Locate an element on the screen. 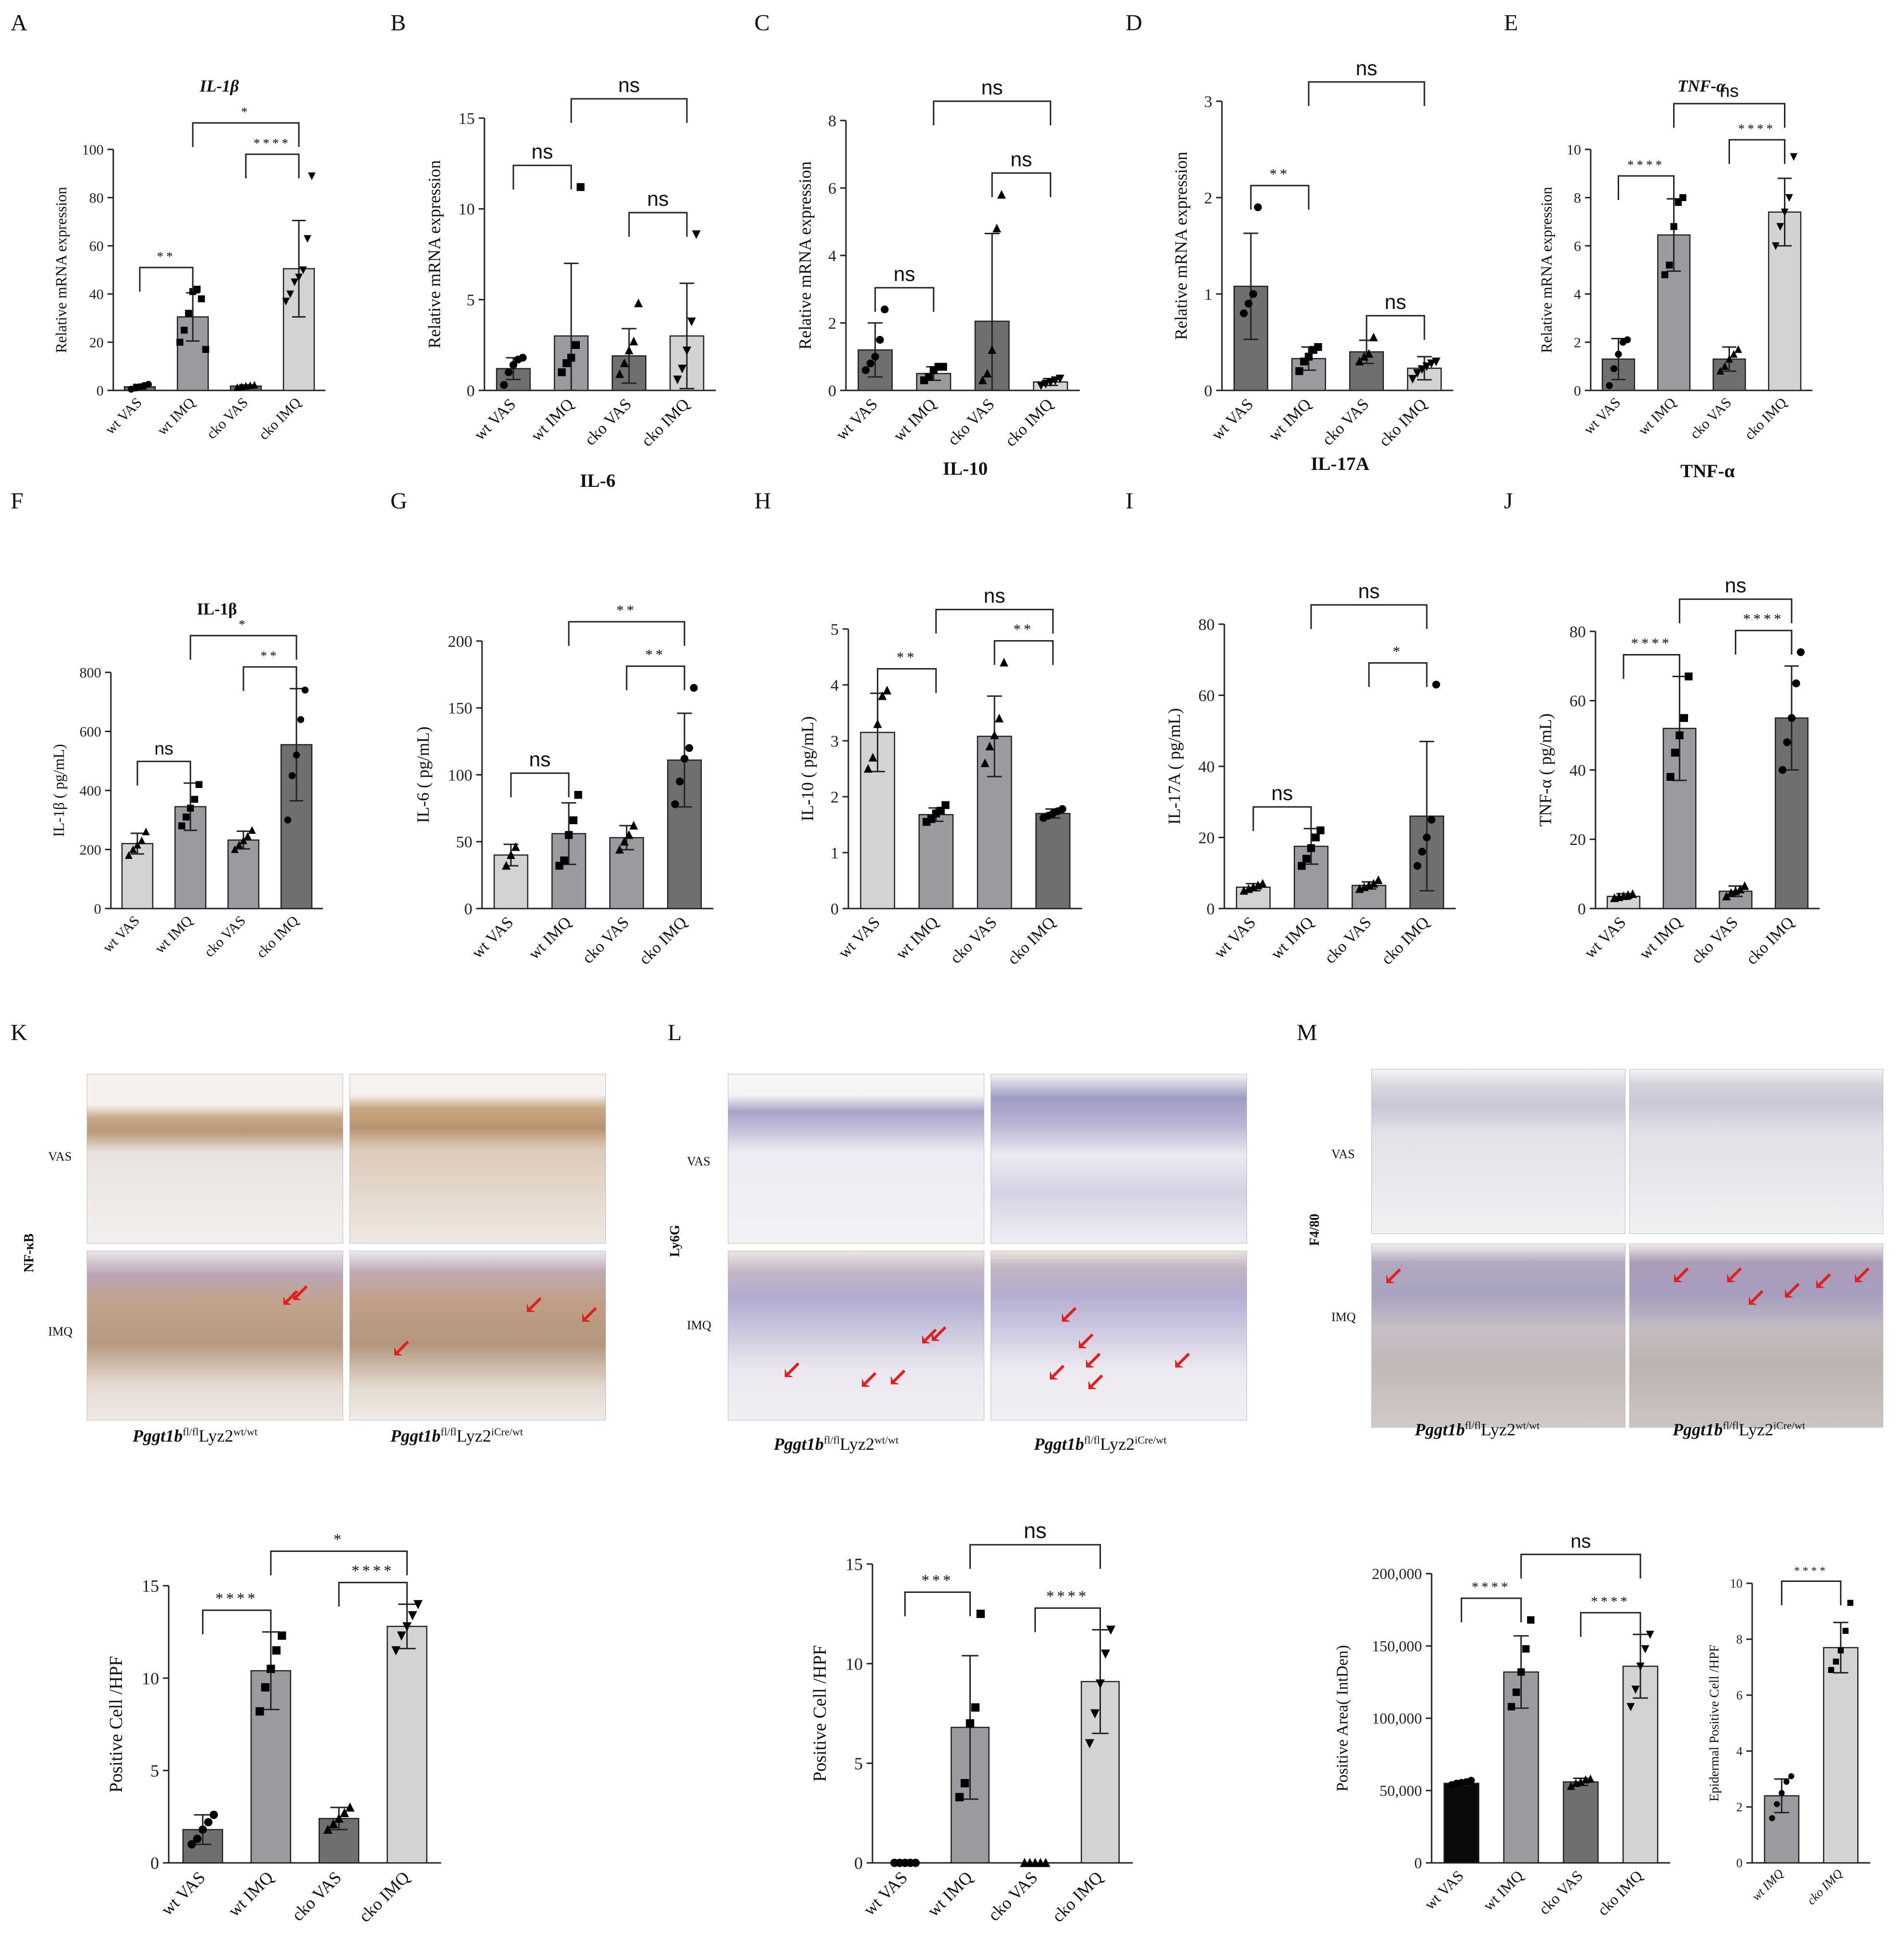 The height and width of the screenshot is (1953, 1904). y-axis-label: Positive Cell /HPF is located at coordinates (820, 1713).